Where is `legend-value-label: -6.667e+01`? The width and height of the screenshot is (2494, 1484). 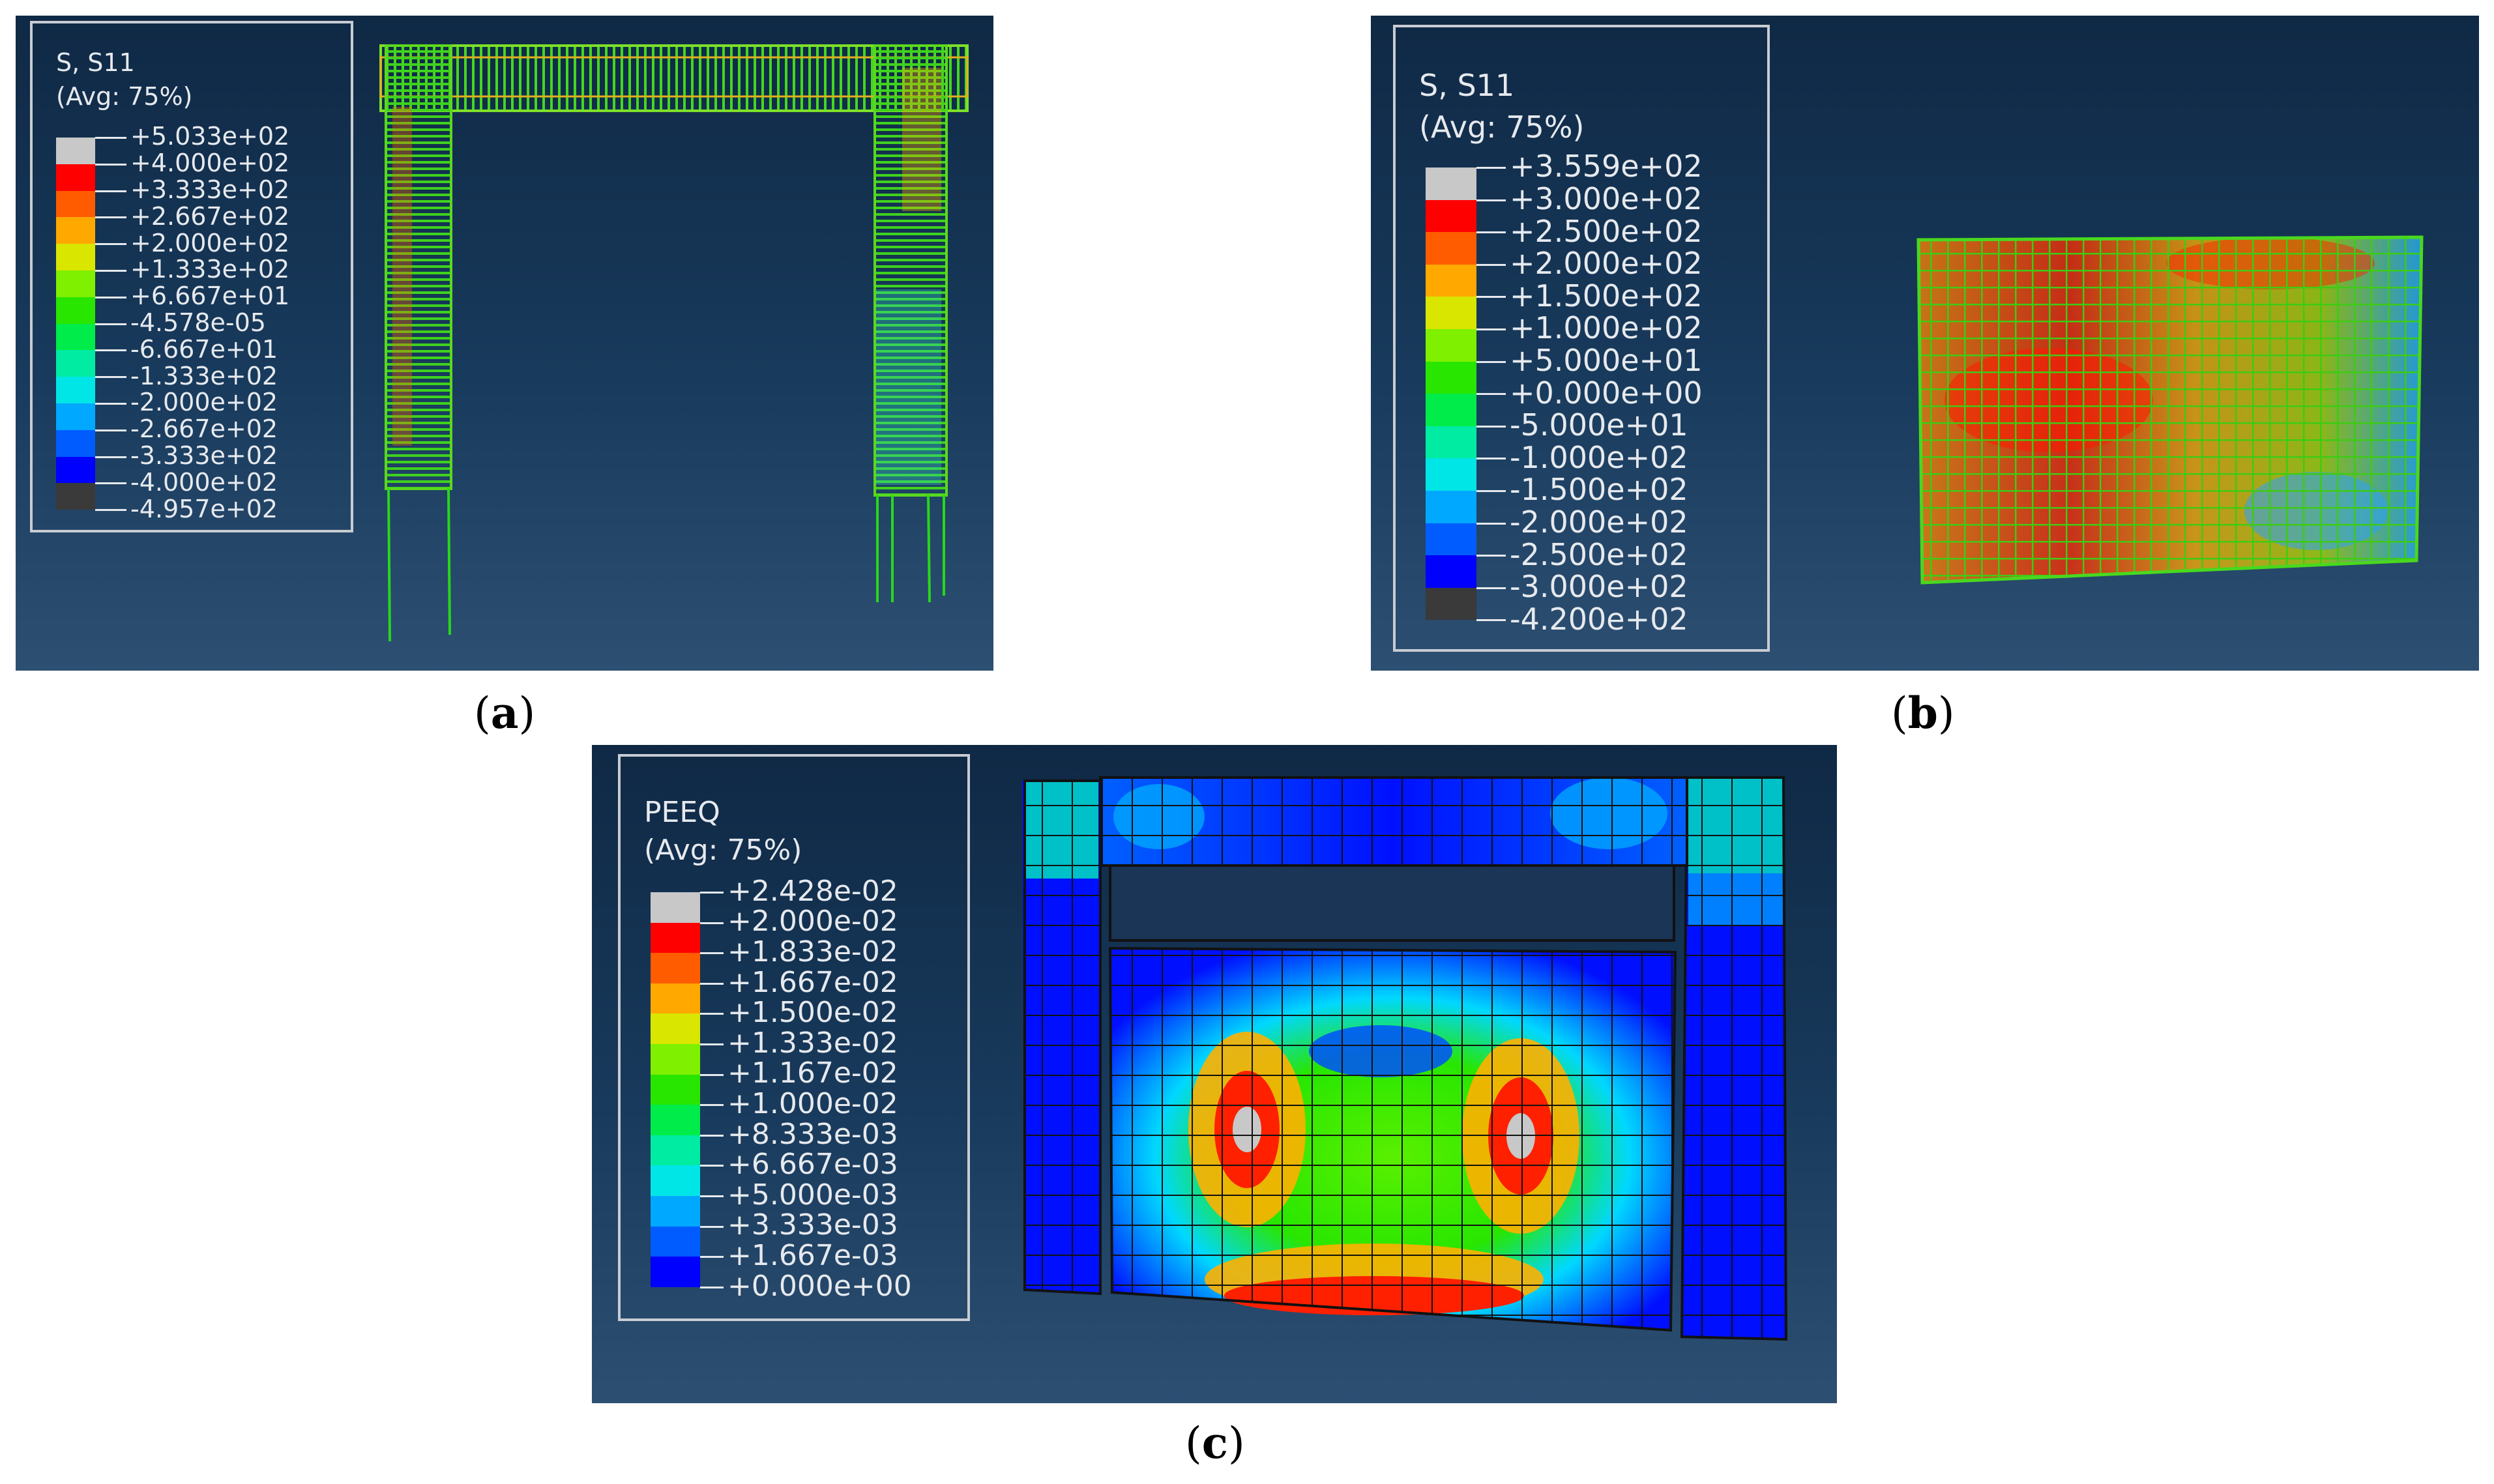 legend-value-label: -6.667e+01 is located at coordinates (204, 349).